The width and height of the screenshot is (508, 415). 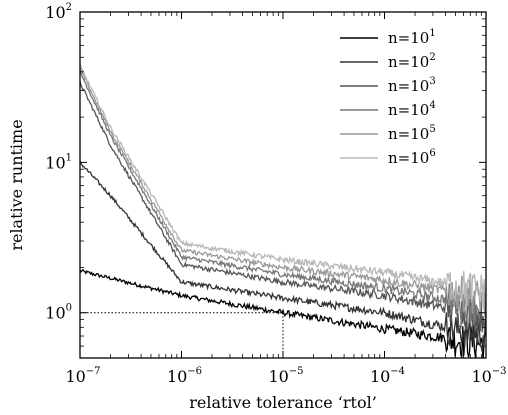 I want to click on legend-label: n=106, so click(x=412, y=157).